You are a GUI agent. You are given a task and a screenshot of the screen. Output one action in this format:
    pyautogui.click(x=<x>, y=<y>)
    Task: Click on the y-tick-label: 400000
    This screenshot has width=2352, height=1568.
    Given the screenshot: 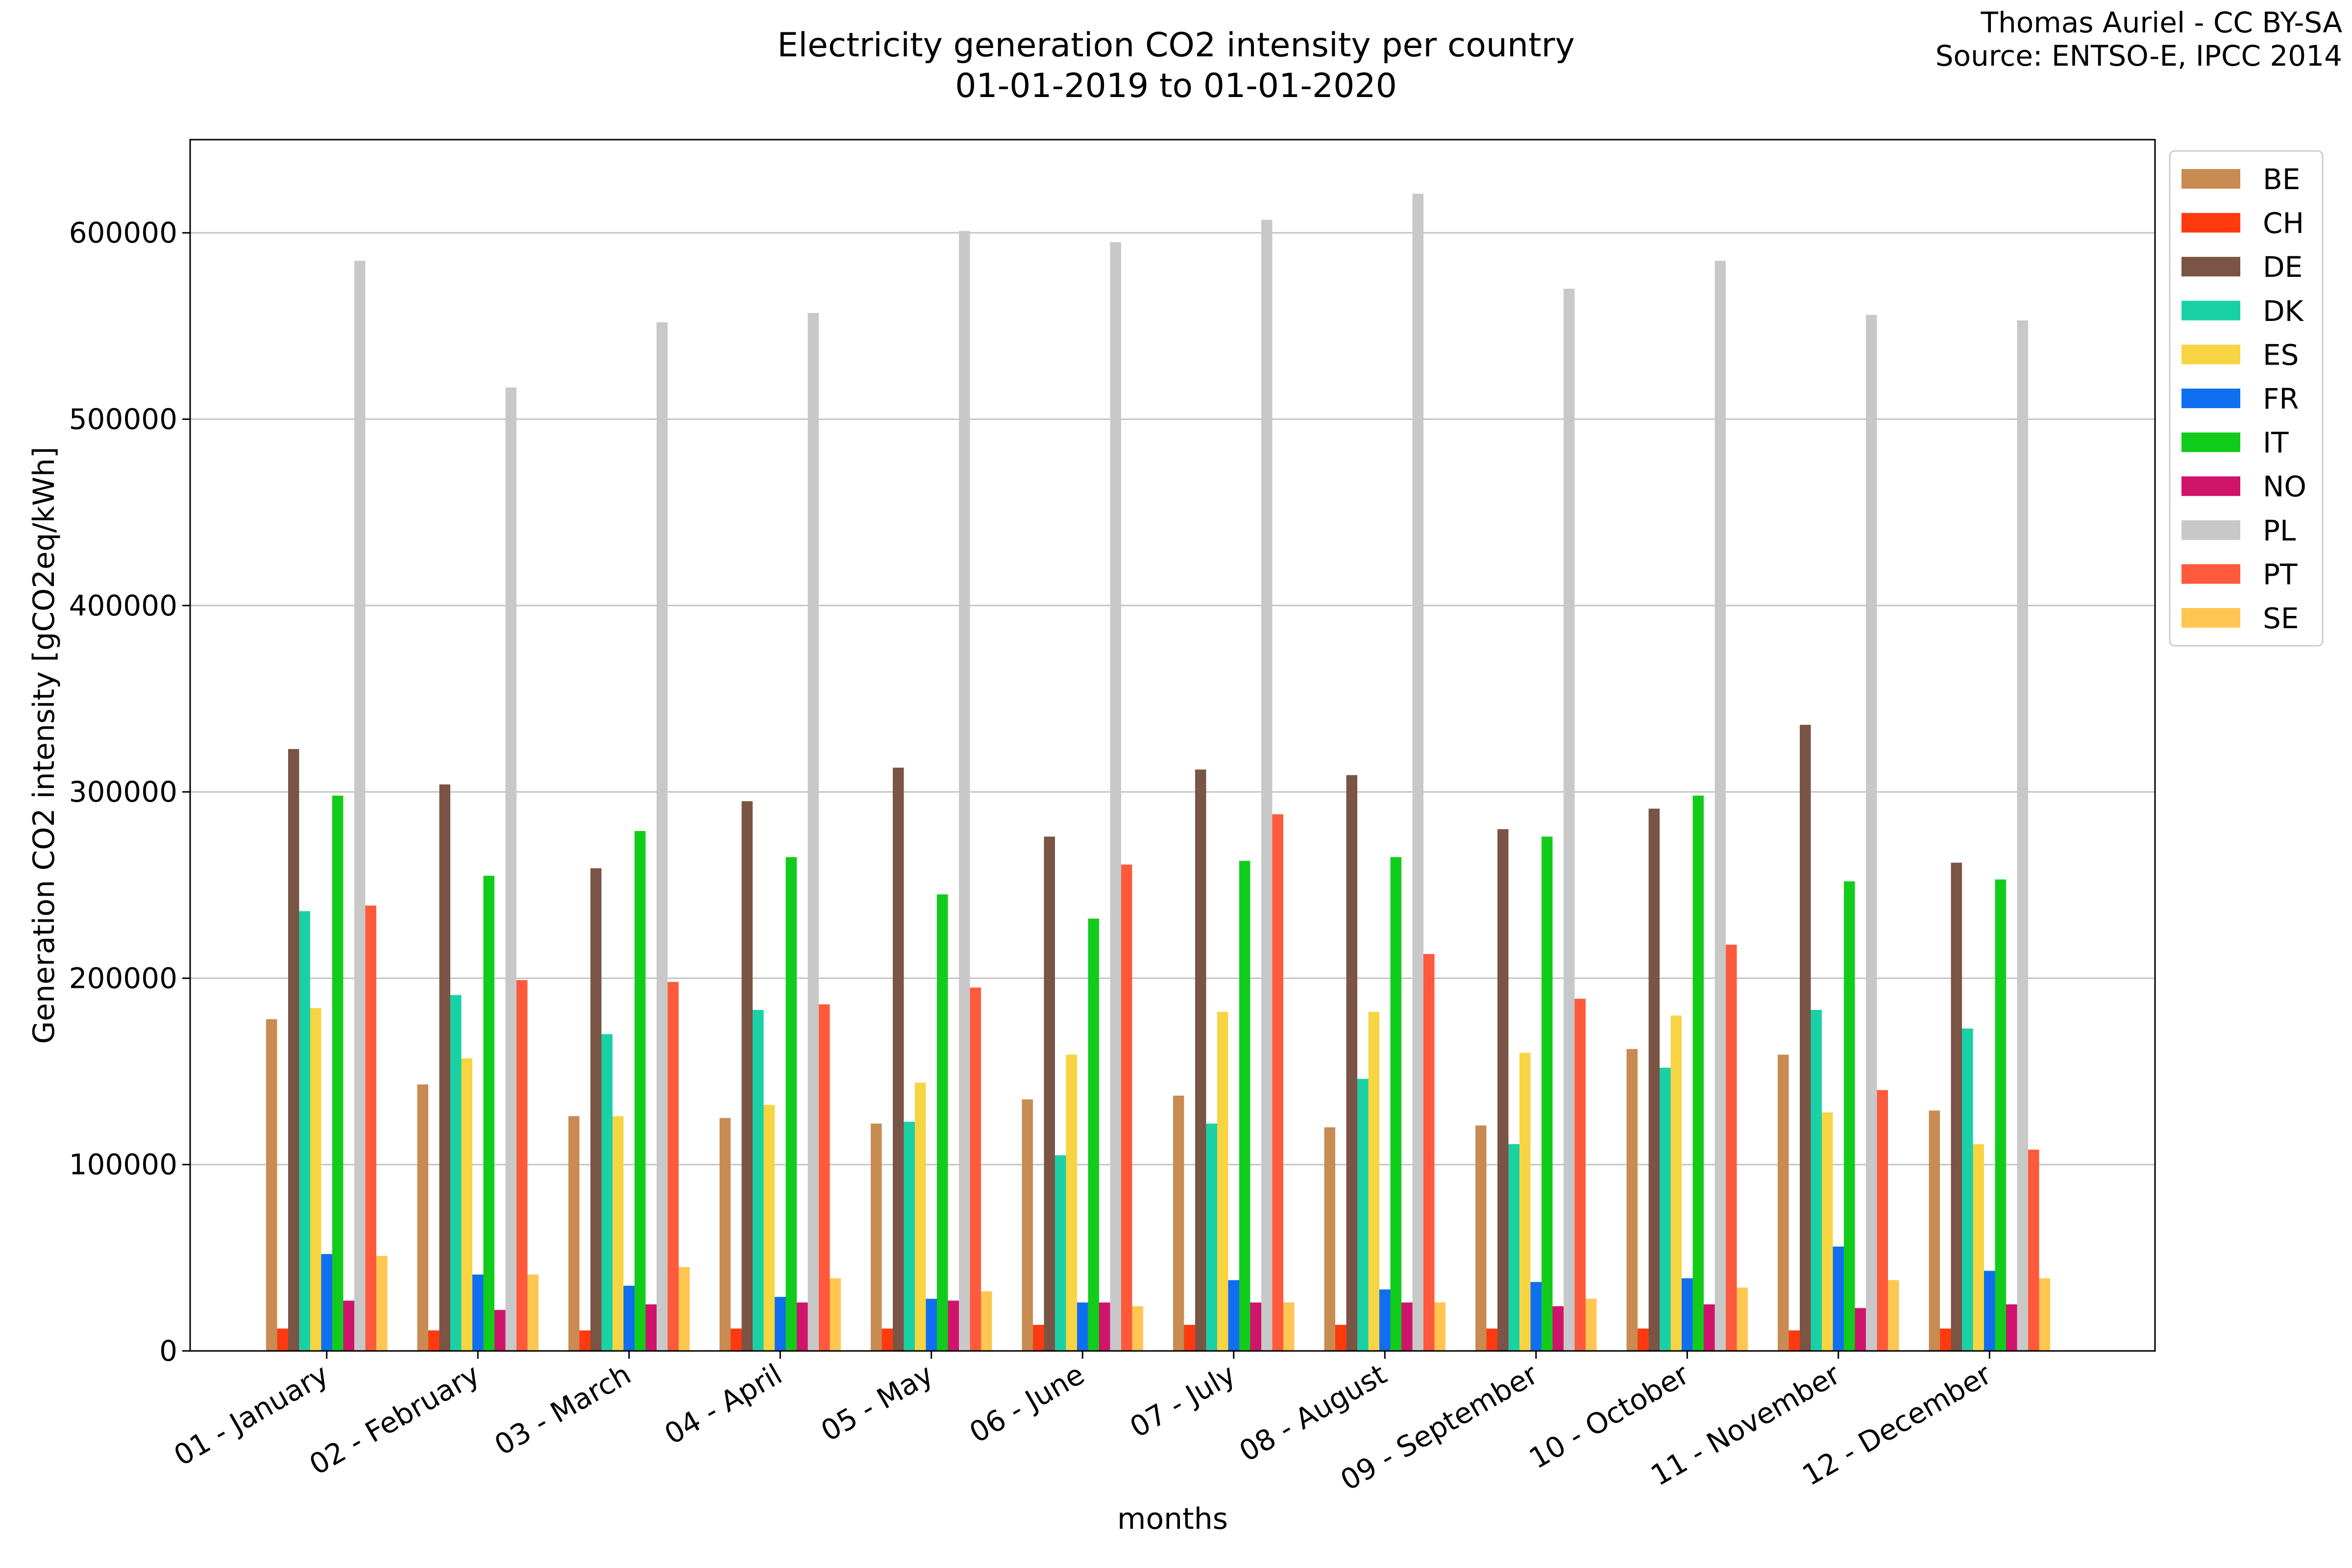 What is the action you would take?
    pyautogui.click(x=123, y=605)
    